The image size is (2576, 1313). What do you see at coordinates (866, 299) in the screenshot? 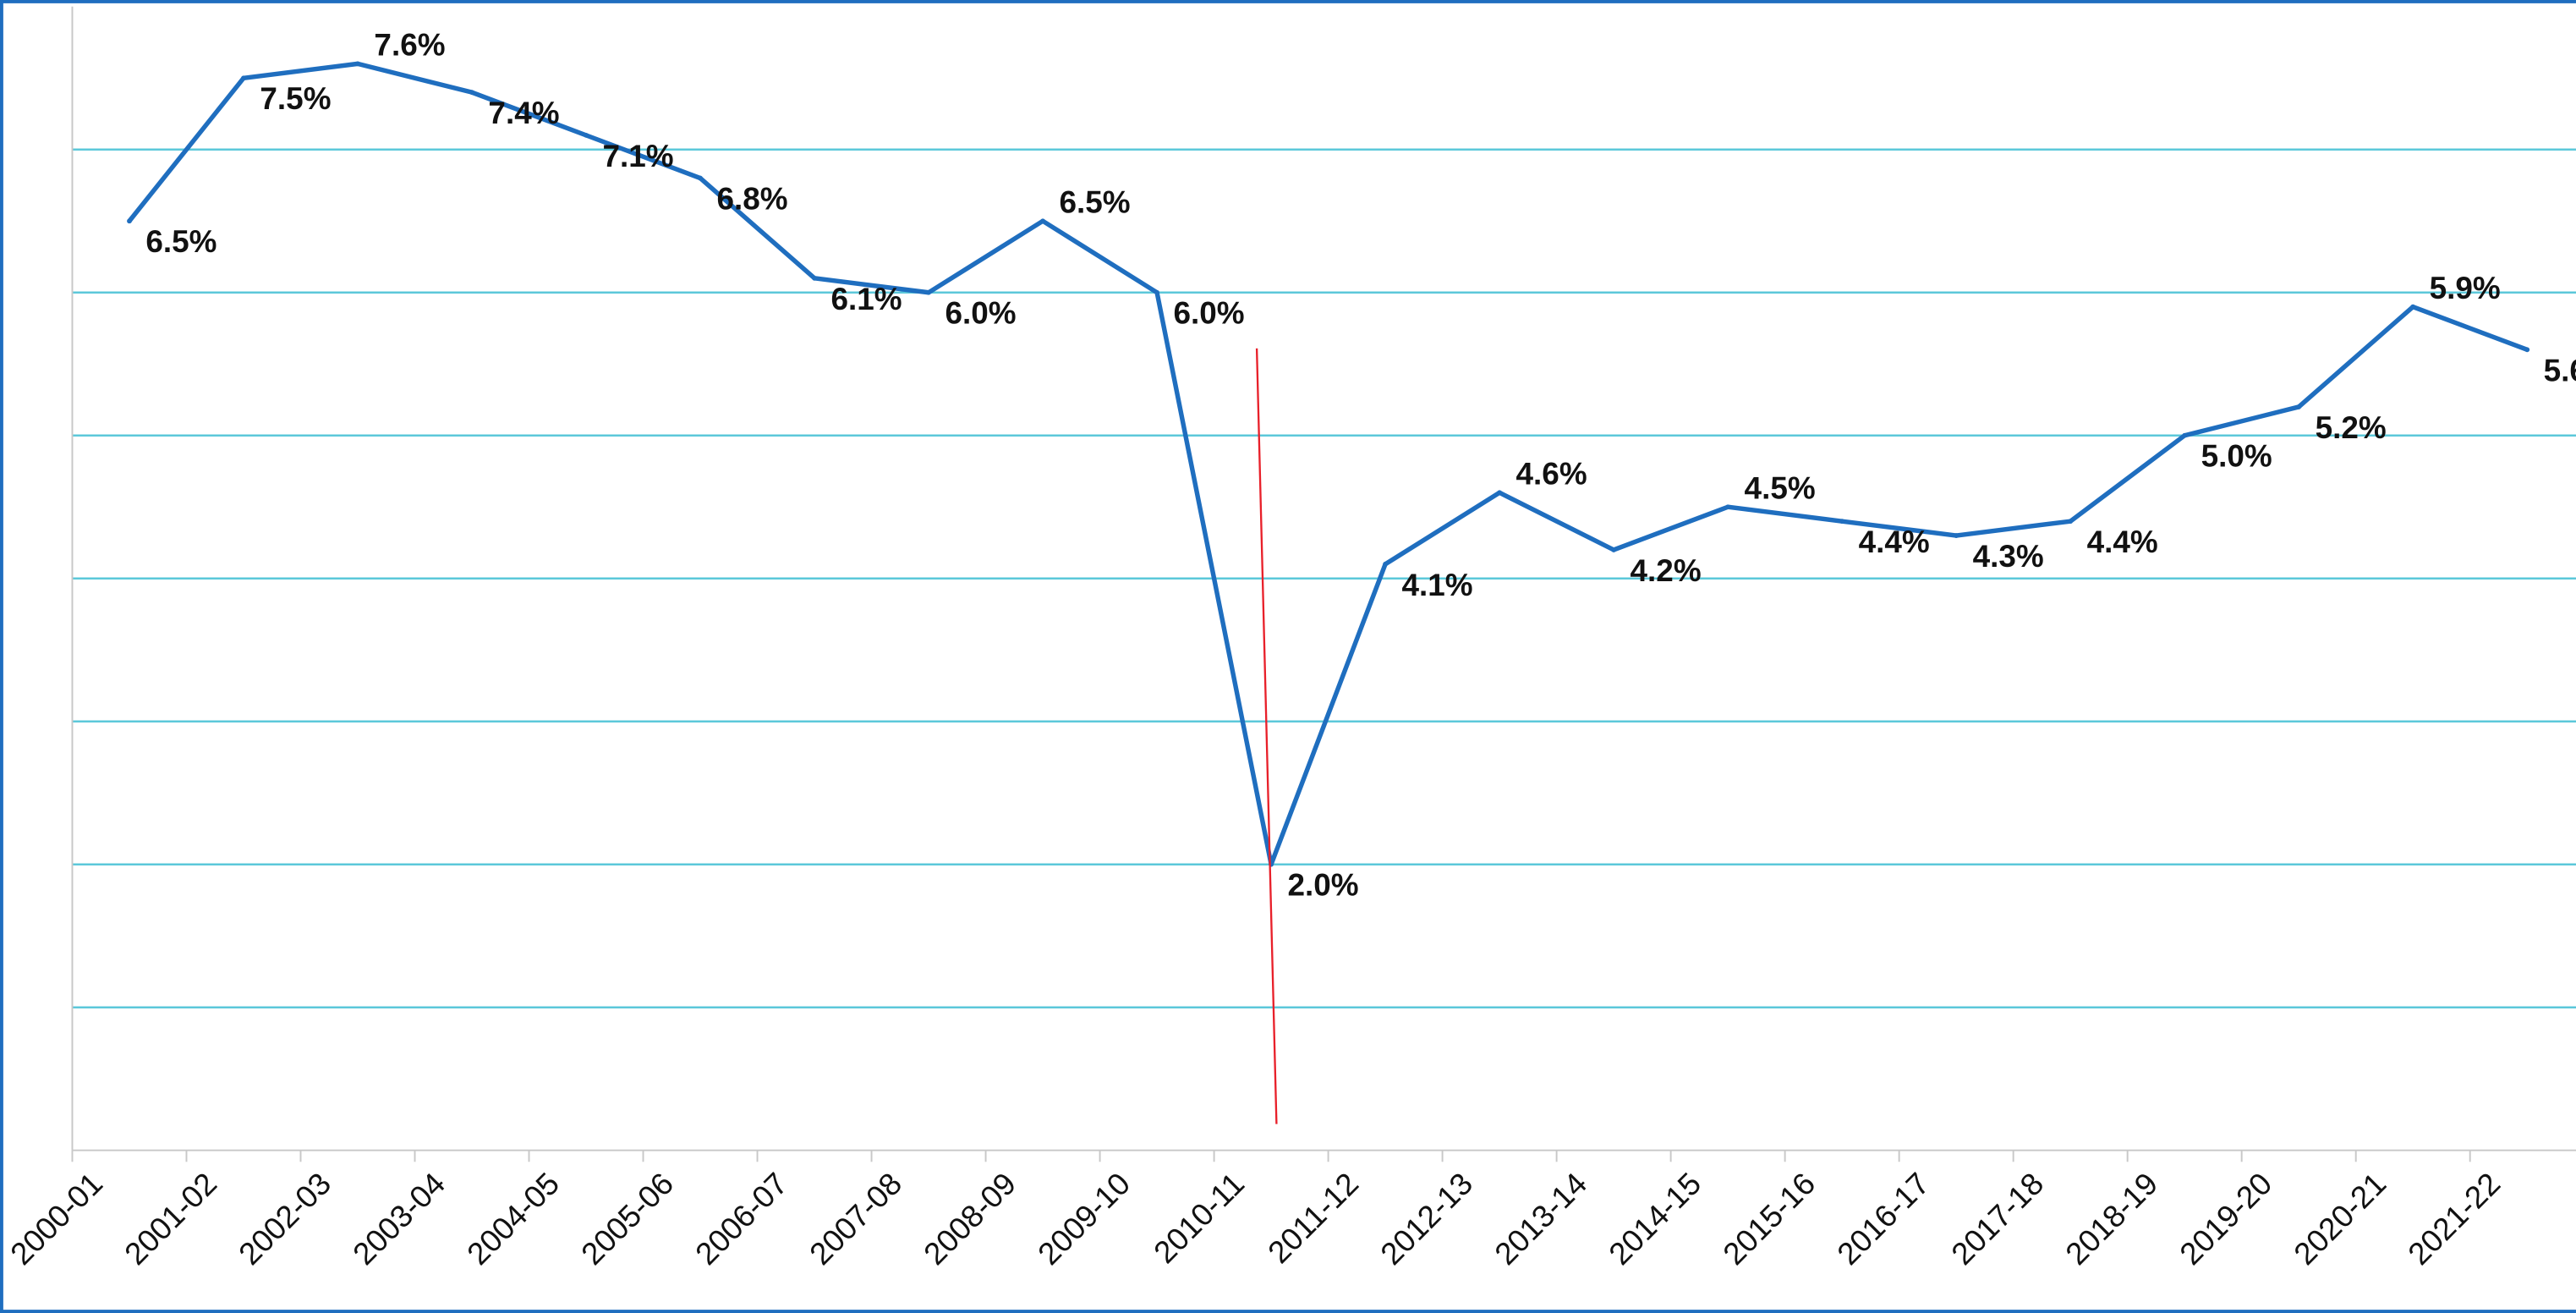
I see `data-label: 6.1%` at bounding box center [866, 299].